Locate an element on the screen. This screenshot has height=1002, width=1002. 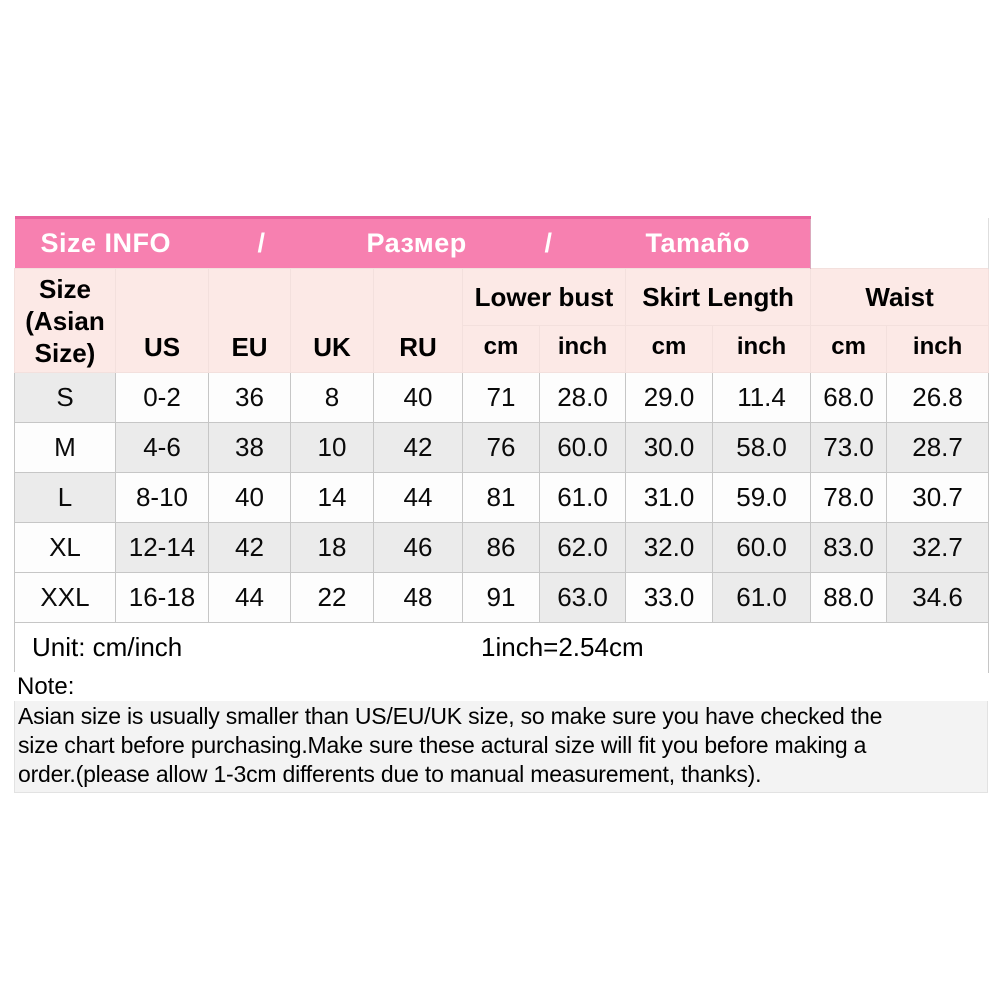
size-label-cell: XXL is located at coordinates (65, 597).